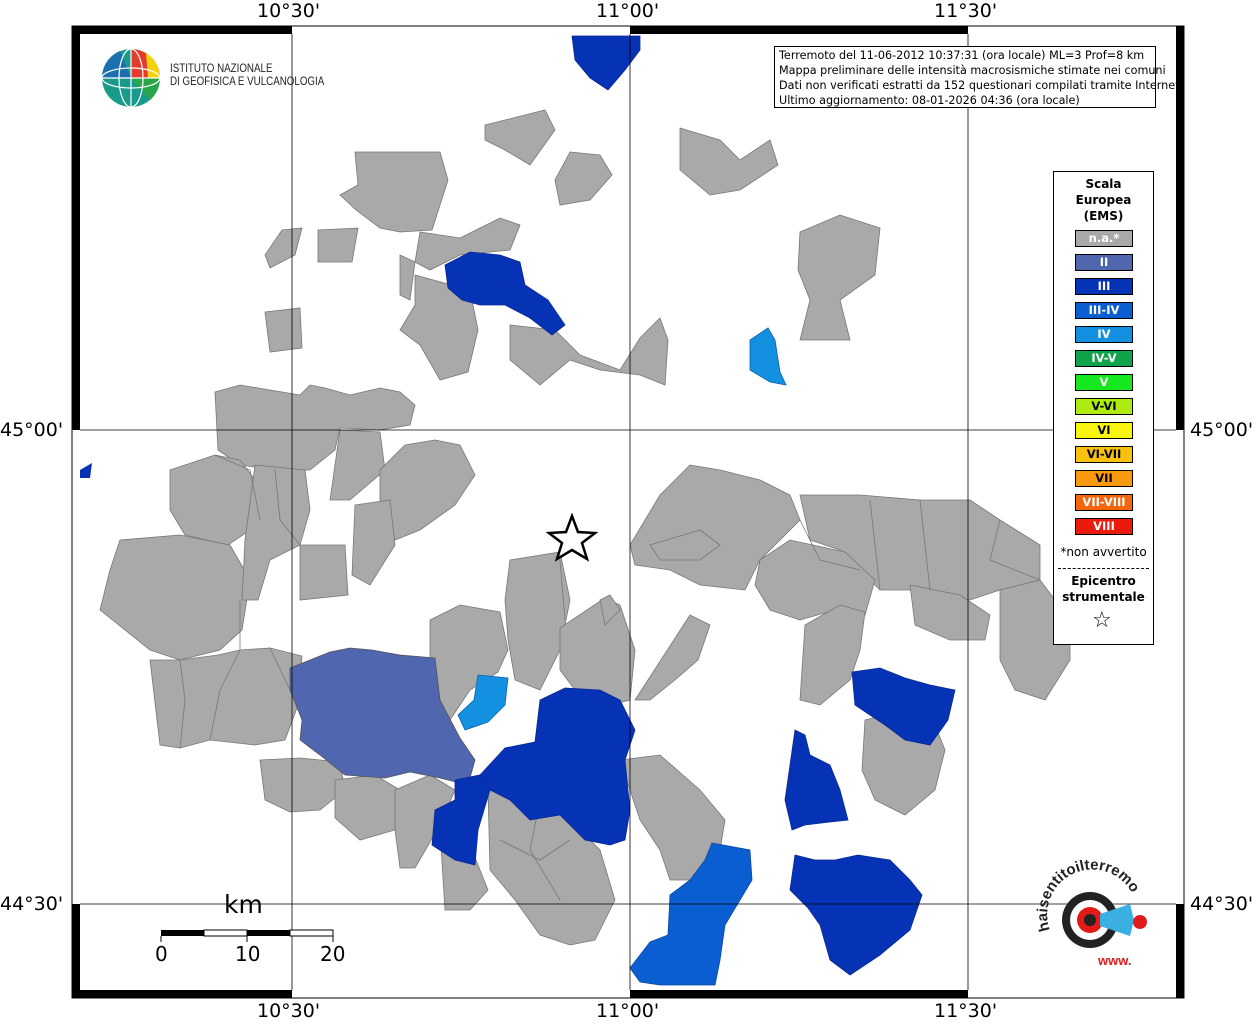  I want to click on legend-swatch-viii: VIII, so click(1104, 526).